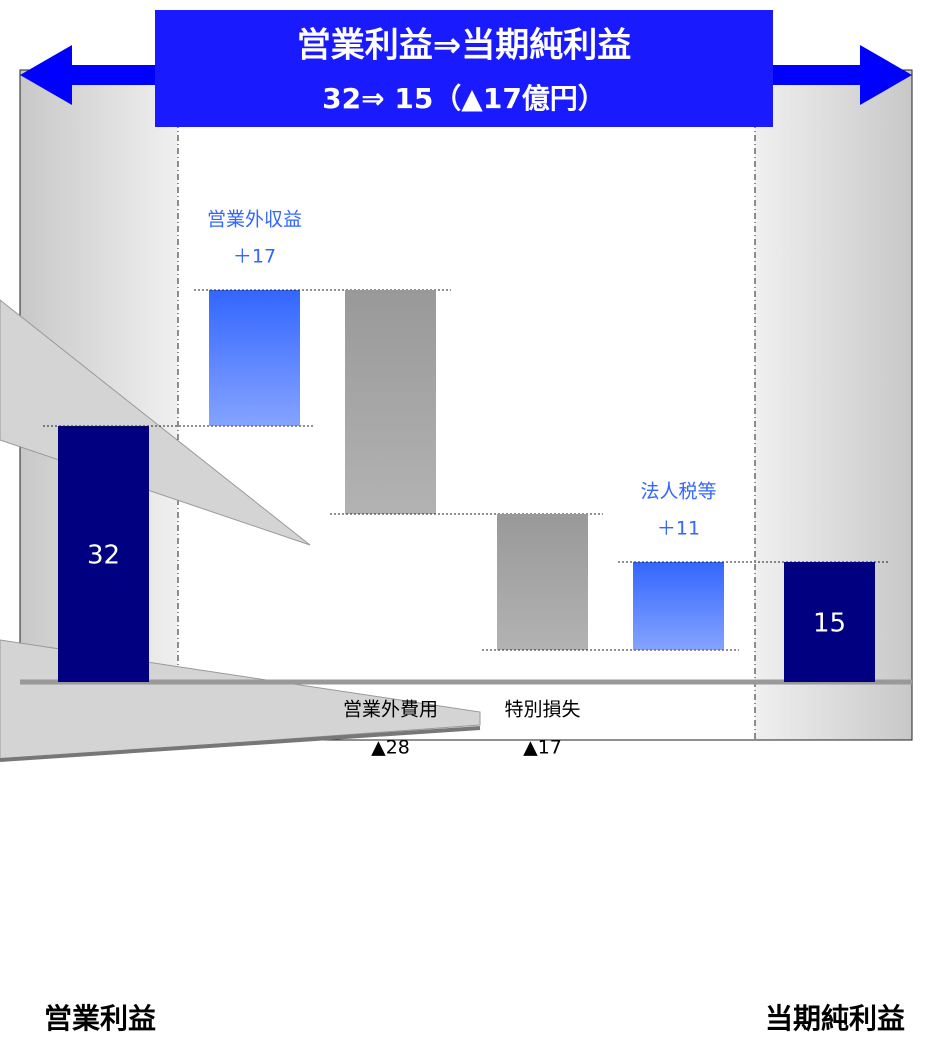  What do you see at coordinates (542, 710) in the screenshot?
I see `category-label: 特別損失` at bounding box center [542, 710].